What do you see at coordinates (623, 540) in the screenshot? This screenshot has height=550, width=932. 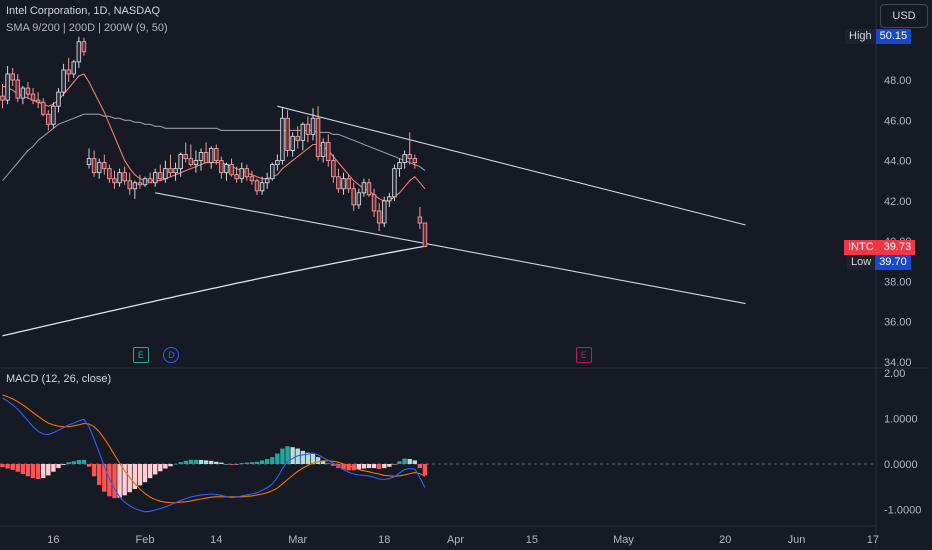 I see `time-tick-label: May` at bounding box center [623, 540].